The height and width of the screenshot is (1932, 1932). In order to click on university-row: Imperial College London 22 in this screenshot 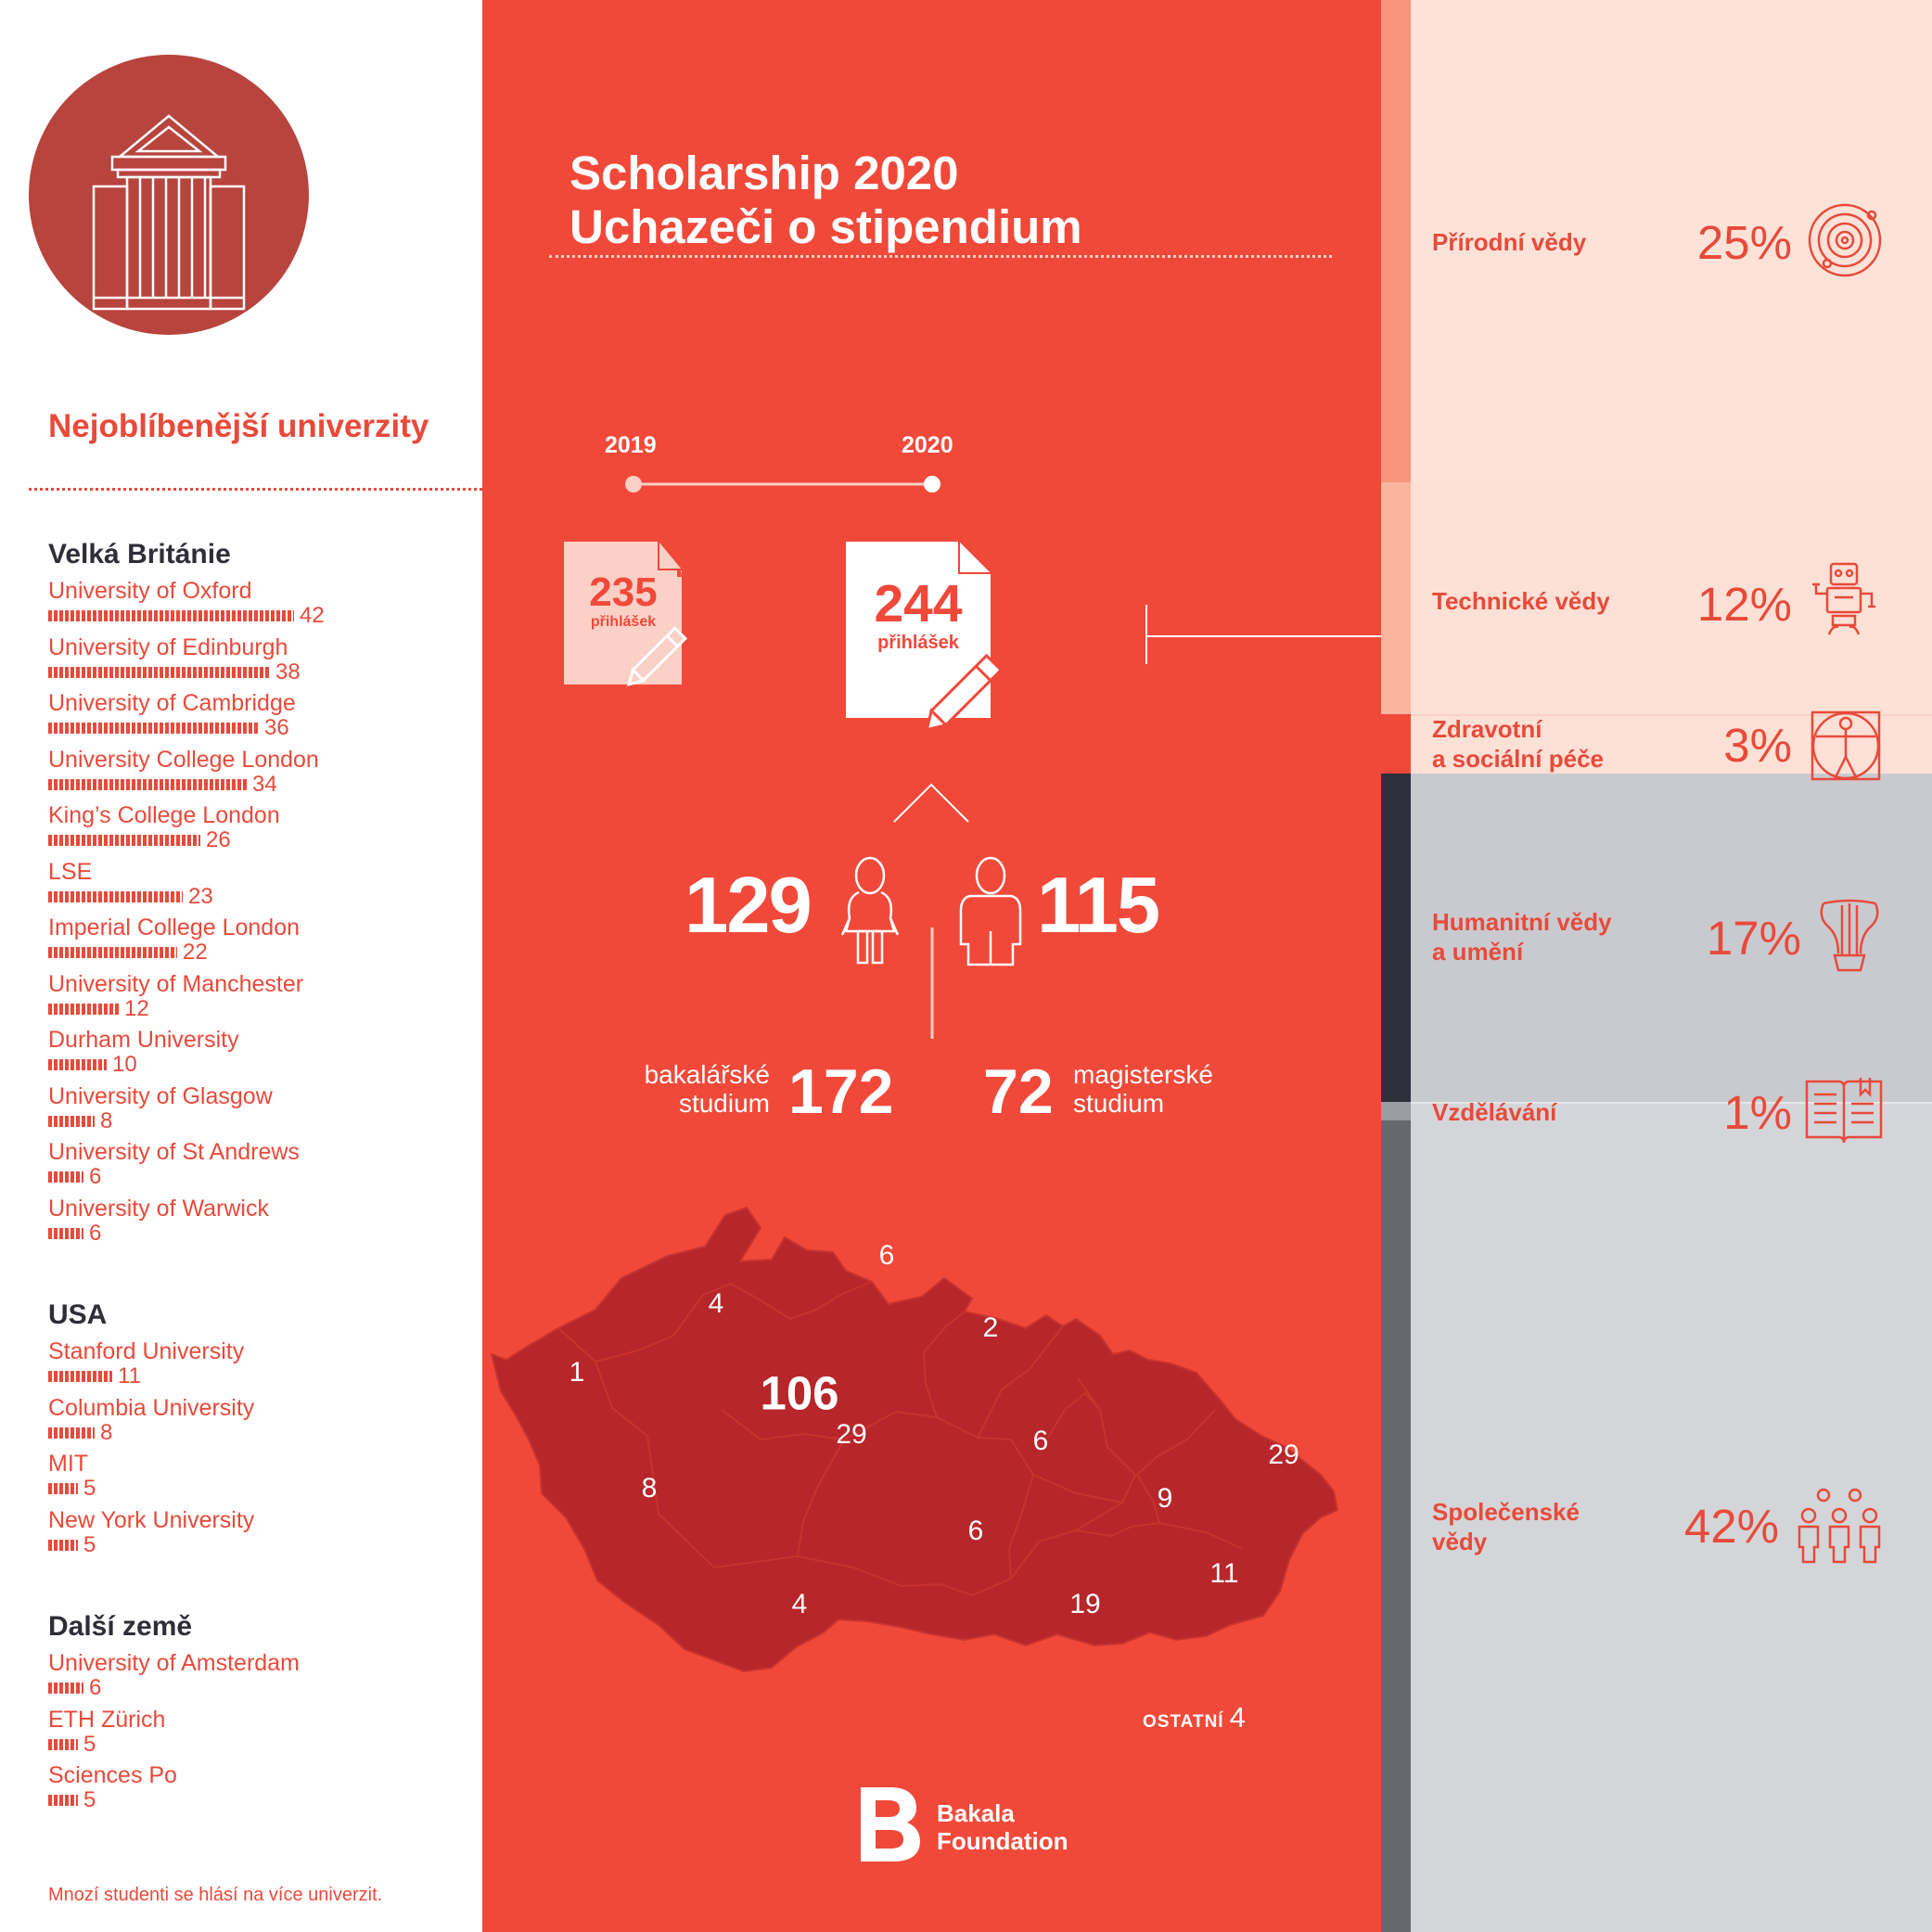, I will do `click(261, 942)`.